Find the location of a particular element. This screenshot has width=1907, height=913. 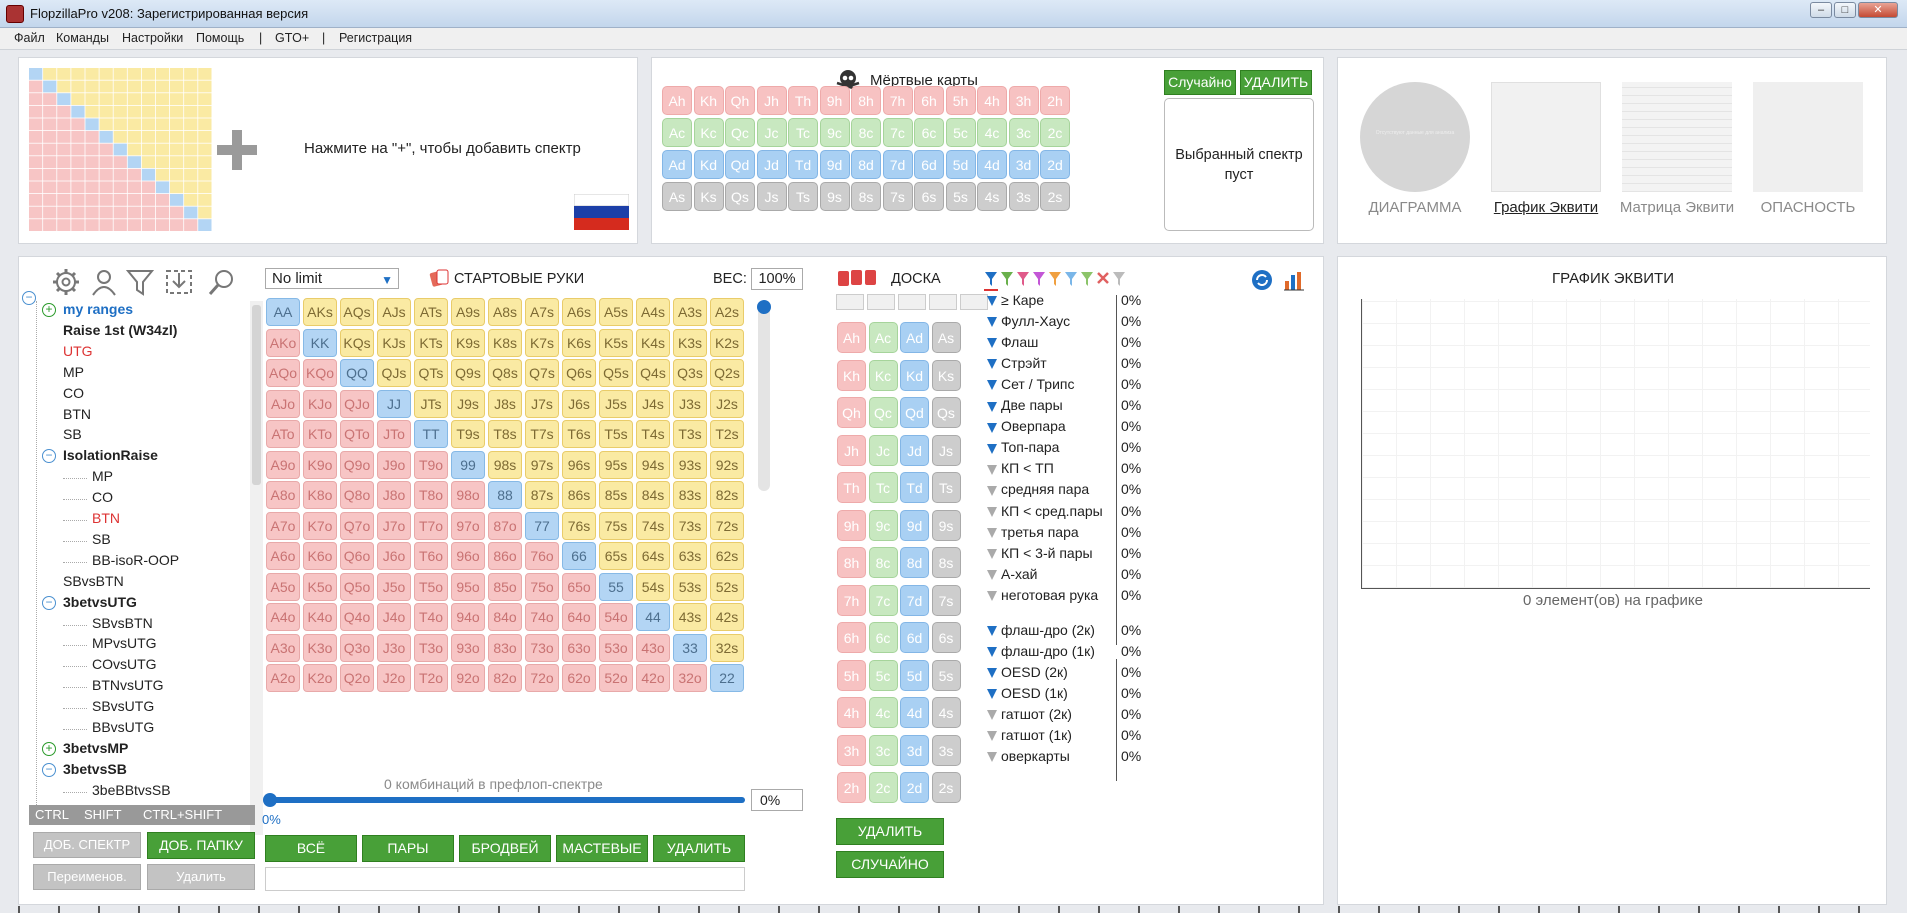

hand-cell-32s: 32s is located at coordinates (727, 647).